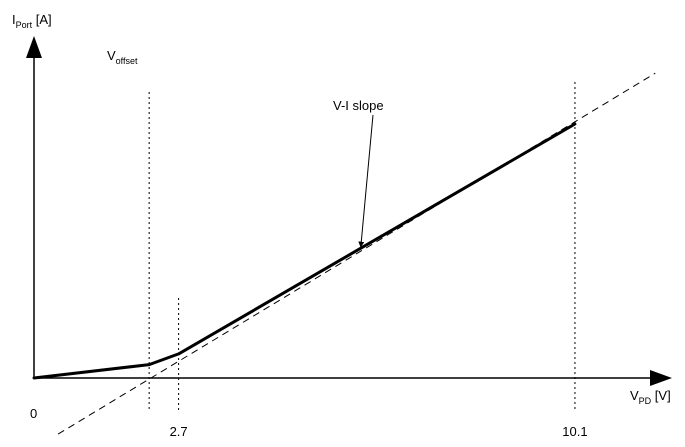 Image resolution: width=685 pixels, height=447 pixels. I want to click on v-i-slope-pointer-arrow, so click(366, 181).